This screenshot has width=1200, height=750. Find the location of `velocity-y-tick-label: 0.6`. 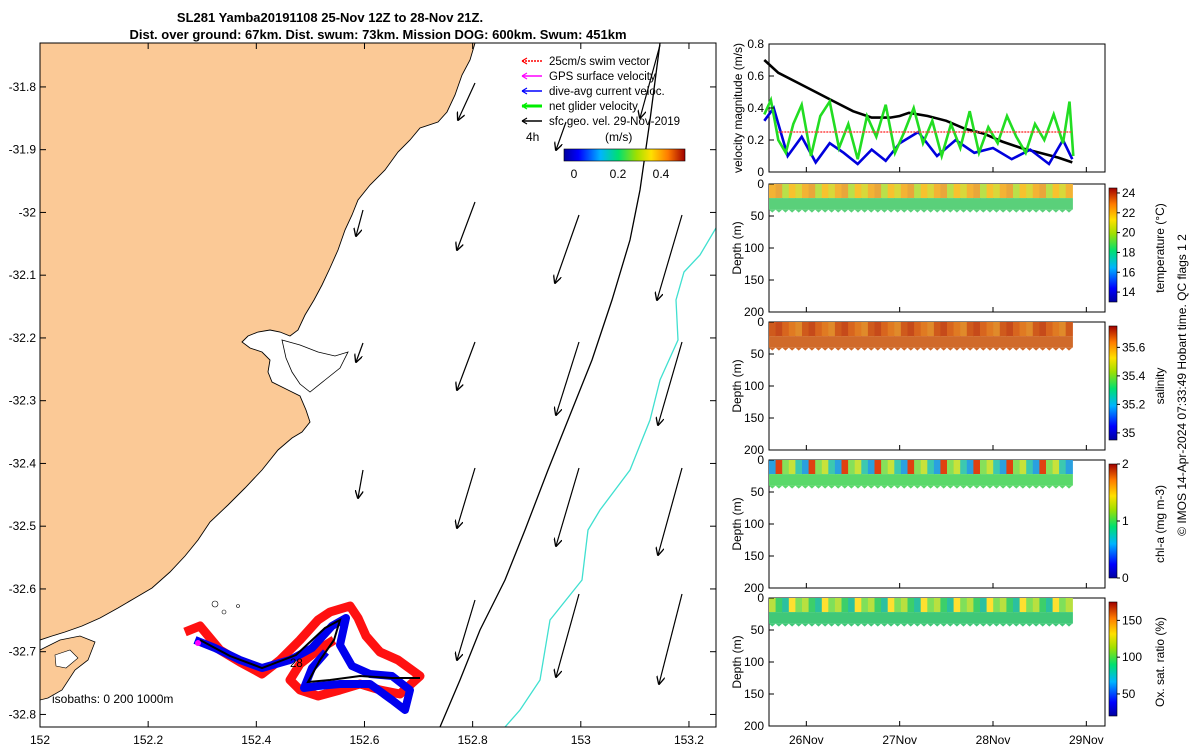

velocity-y-tick-label: 0.6 is located at coordinates (755, 76).